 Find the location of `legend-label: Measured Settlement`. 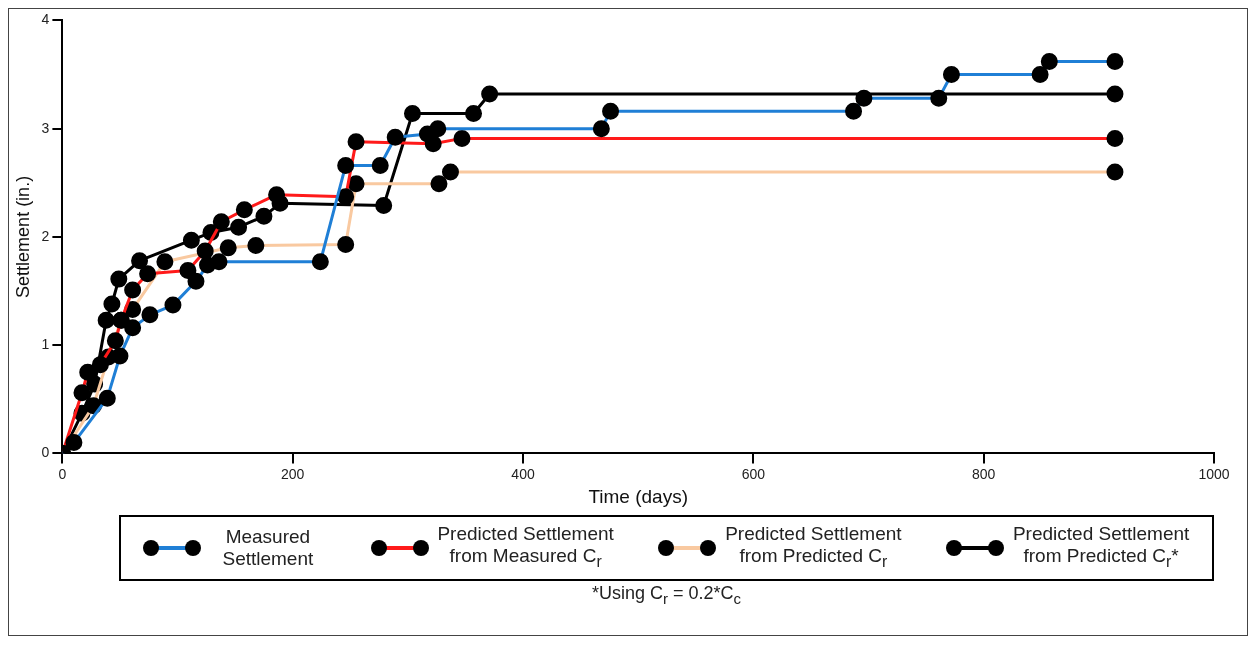

legend-label: Measured Settlement is located at coordinates (268, 547).